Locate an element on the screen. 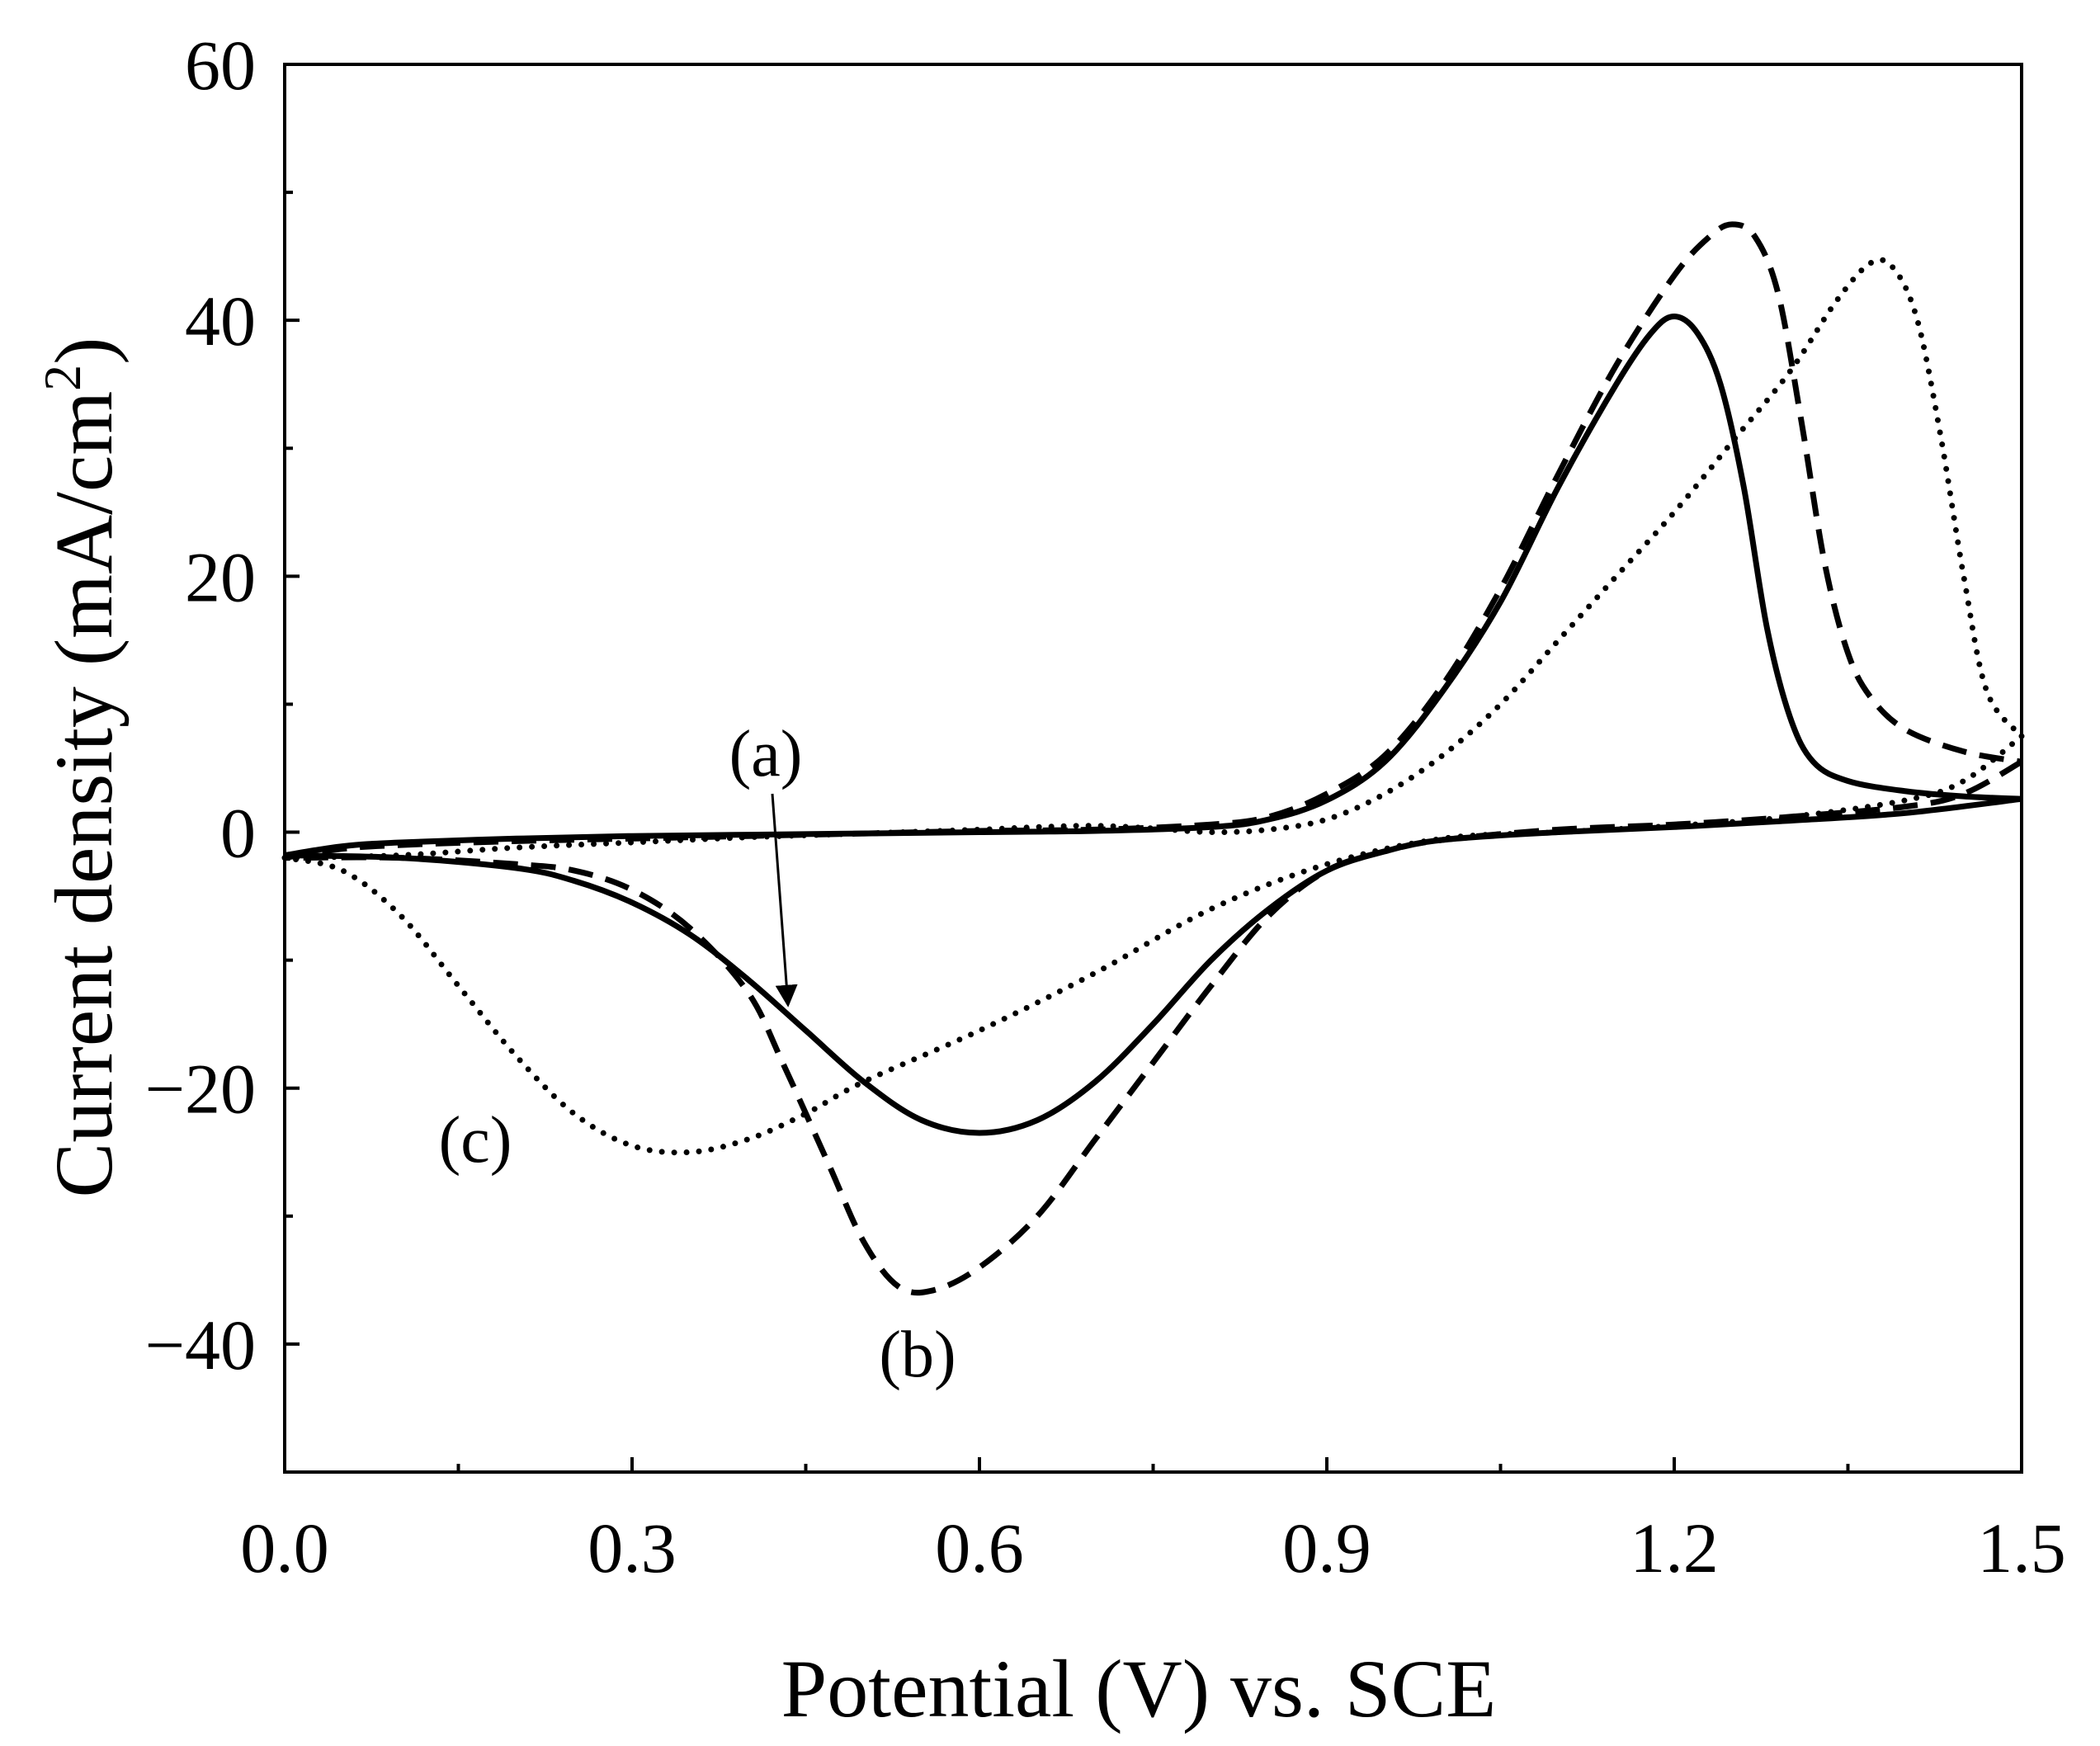 Image resolution: width=2100 pixels, height=1746 pixels. y-tick-label: −20 is located at coordinates (200, 1089).